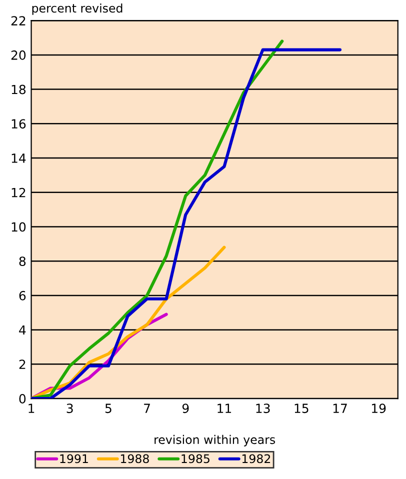 This screenshot has height=479, width=406. What do you see at coordinates (19, 124) in the screenshot?
I see `y-tick-label: 16` at bounding box center [19, 124].